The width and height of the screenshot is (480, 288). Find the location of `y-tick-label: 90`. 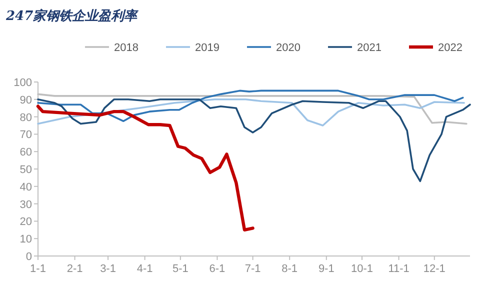

y-tick-label: 90 is located at coordinates (26, 100).